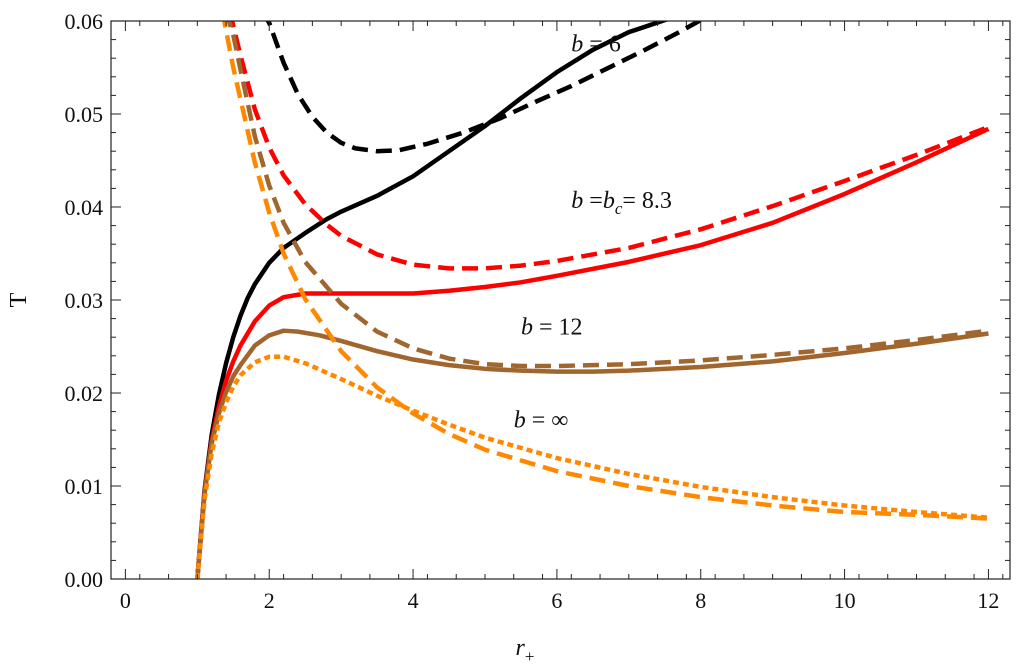 The height and width of the screenshot is (668, 1024). Describe the element at coordinates (556, 600) in the screenshot. I see `x-tick-label: 6` at that location.